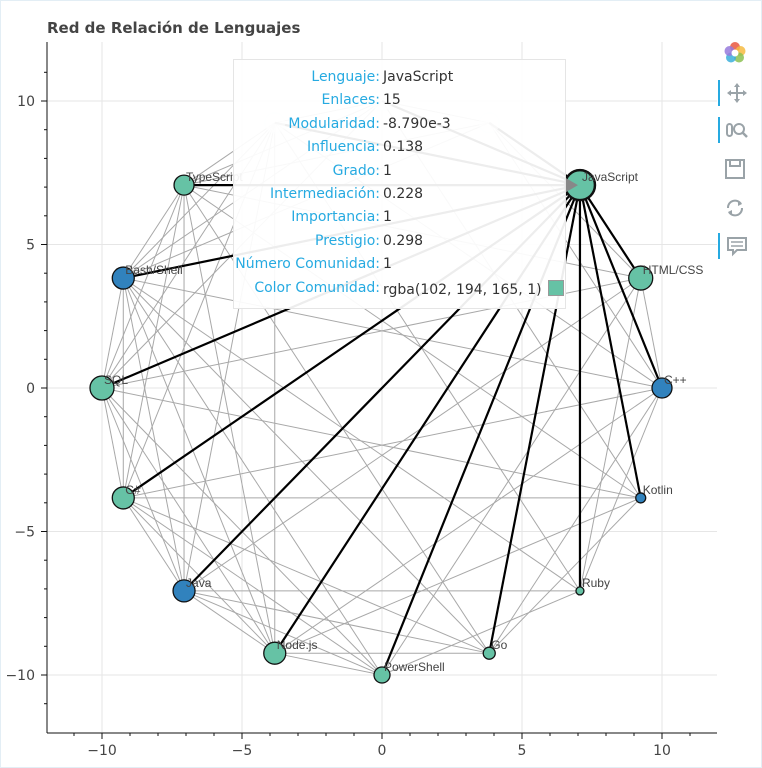 Image resolution: width=762 pixels, height=768 pixels. What do you see at coordinates (116, 380) in the screenshot?
I see `node-label: SQL` at bounding box center [116, 380].